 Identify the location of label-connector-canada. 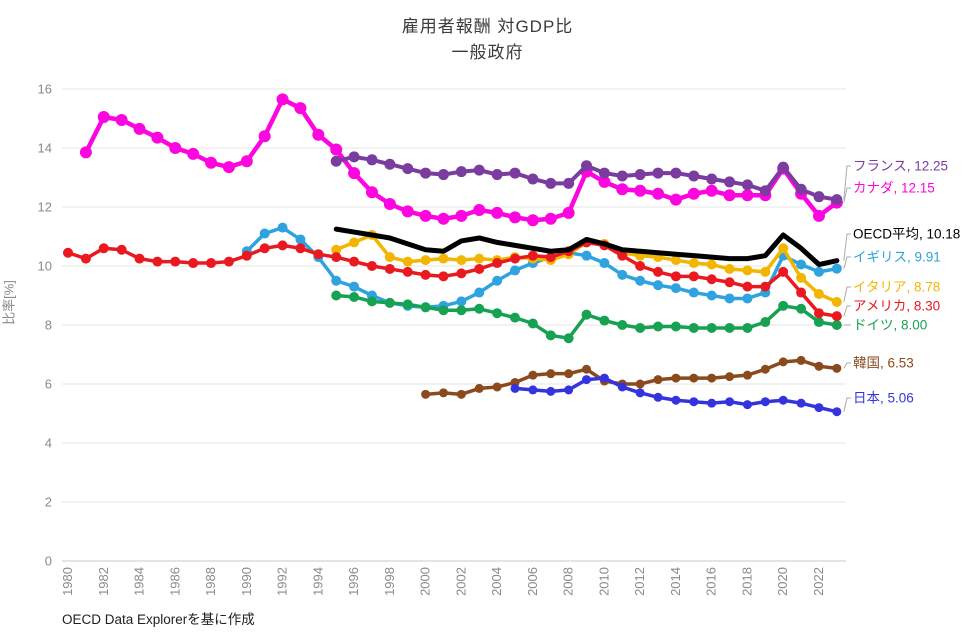
(847, 195).